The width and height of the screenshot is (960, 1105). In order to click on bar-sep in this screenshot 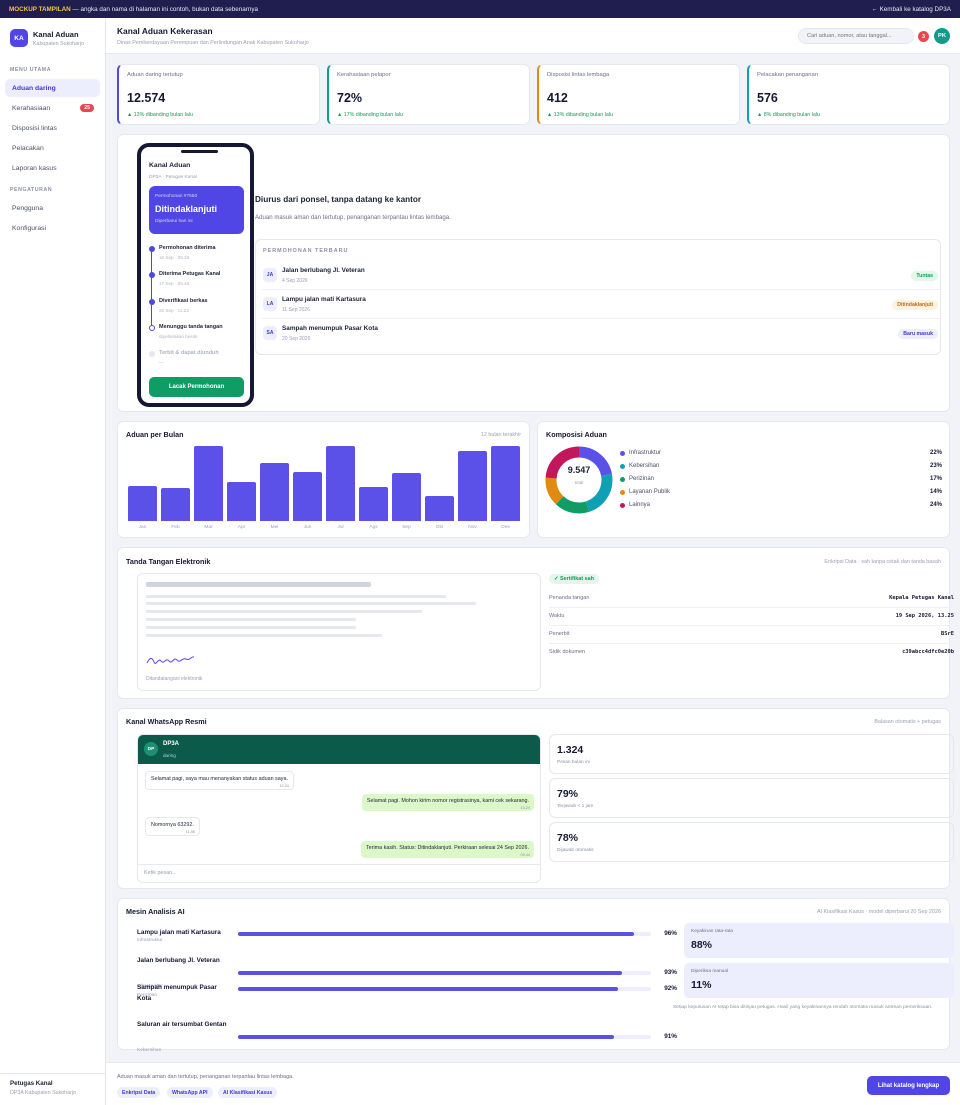, I will do `click(406, 497)`.